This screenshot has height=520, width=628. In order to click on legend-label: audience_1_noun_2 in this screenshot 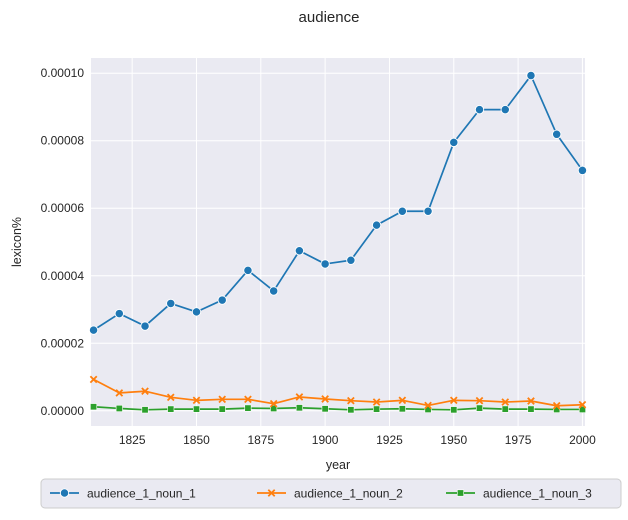, I will do `click(348, 494)`.